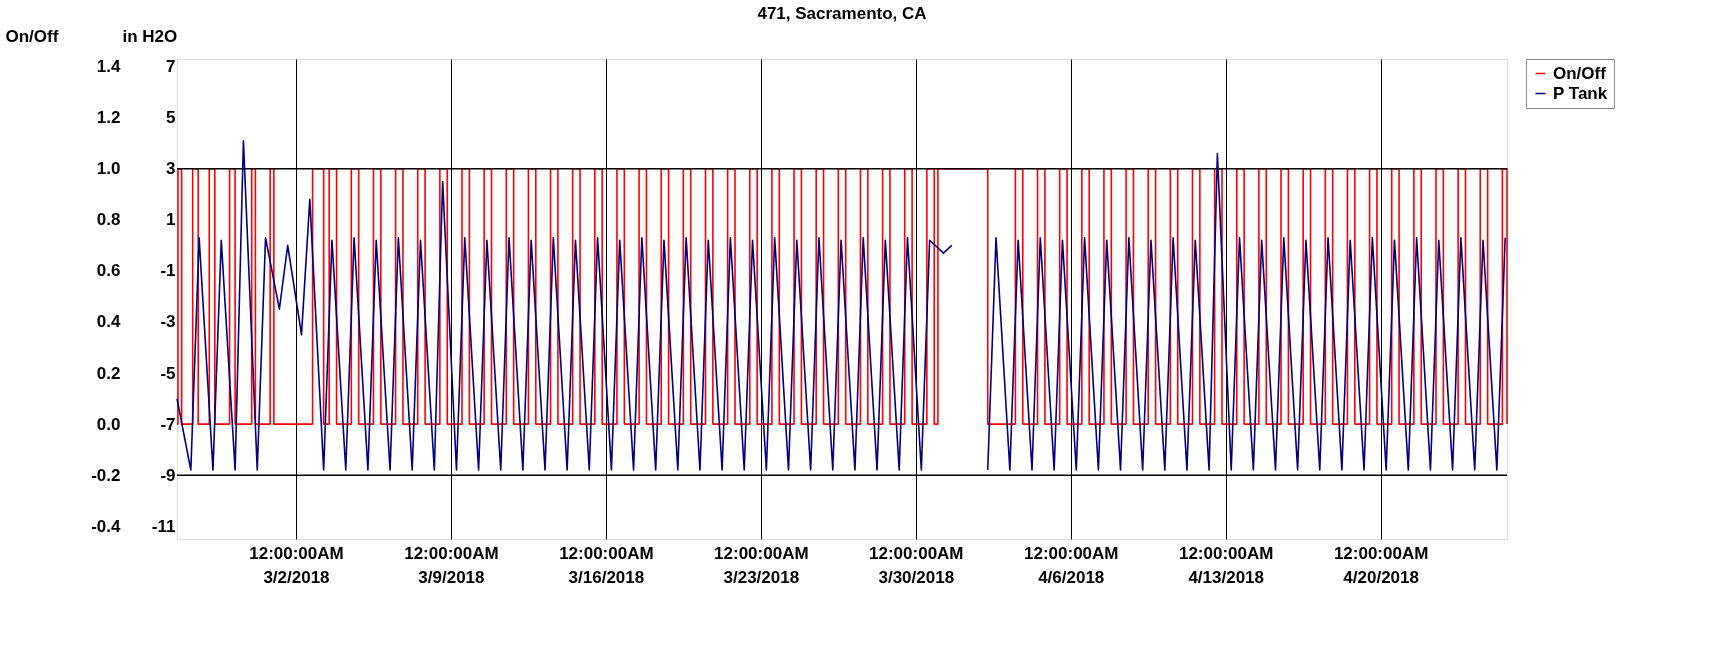  I want to click on y2-tick-label: -9, so click(168, 475).